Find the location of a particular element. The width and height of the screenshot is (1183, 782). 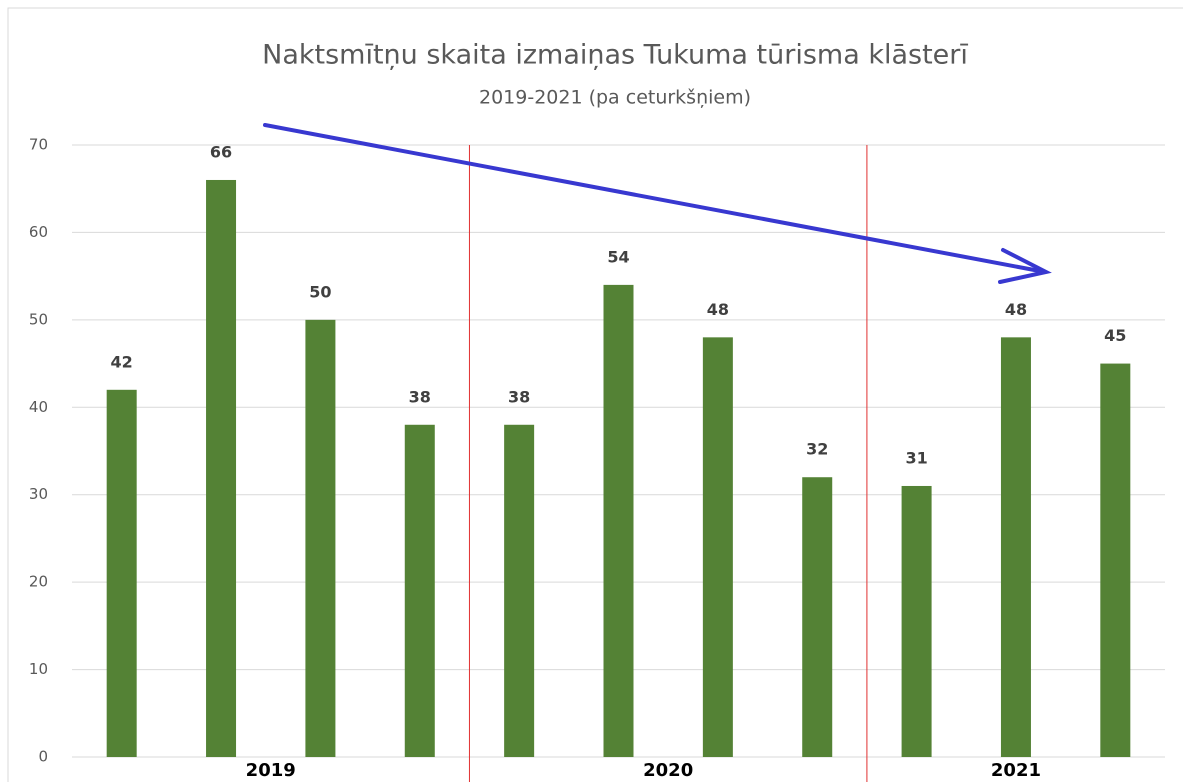

data-label: 42 is located at coordinates (122, 361).